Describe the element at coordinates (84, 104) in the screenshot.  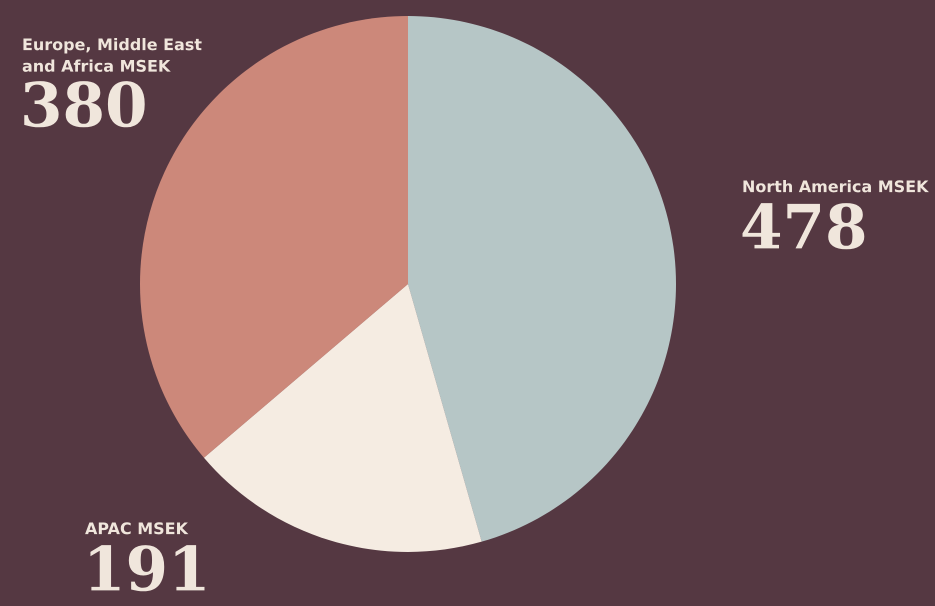
I see `data-label: 380` at that location.